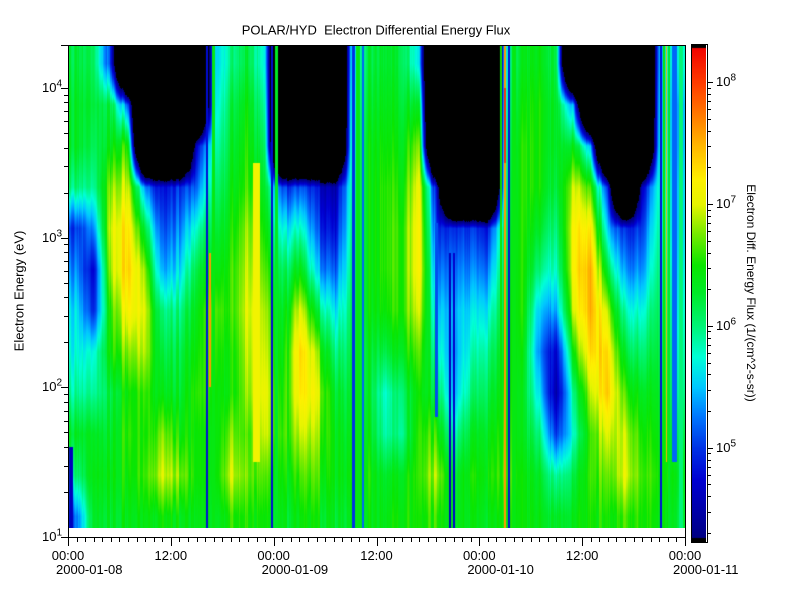 This screenshot has height=600, width=800. I want to click on y-axis-tick-label: 10², so click(51, 386).